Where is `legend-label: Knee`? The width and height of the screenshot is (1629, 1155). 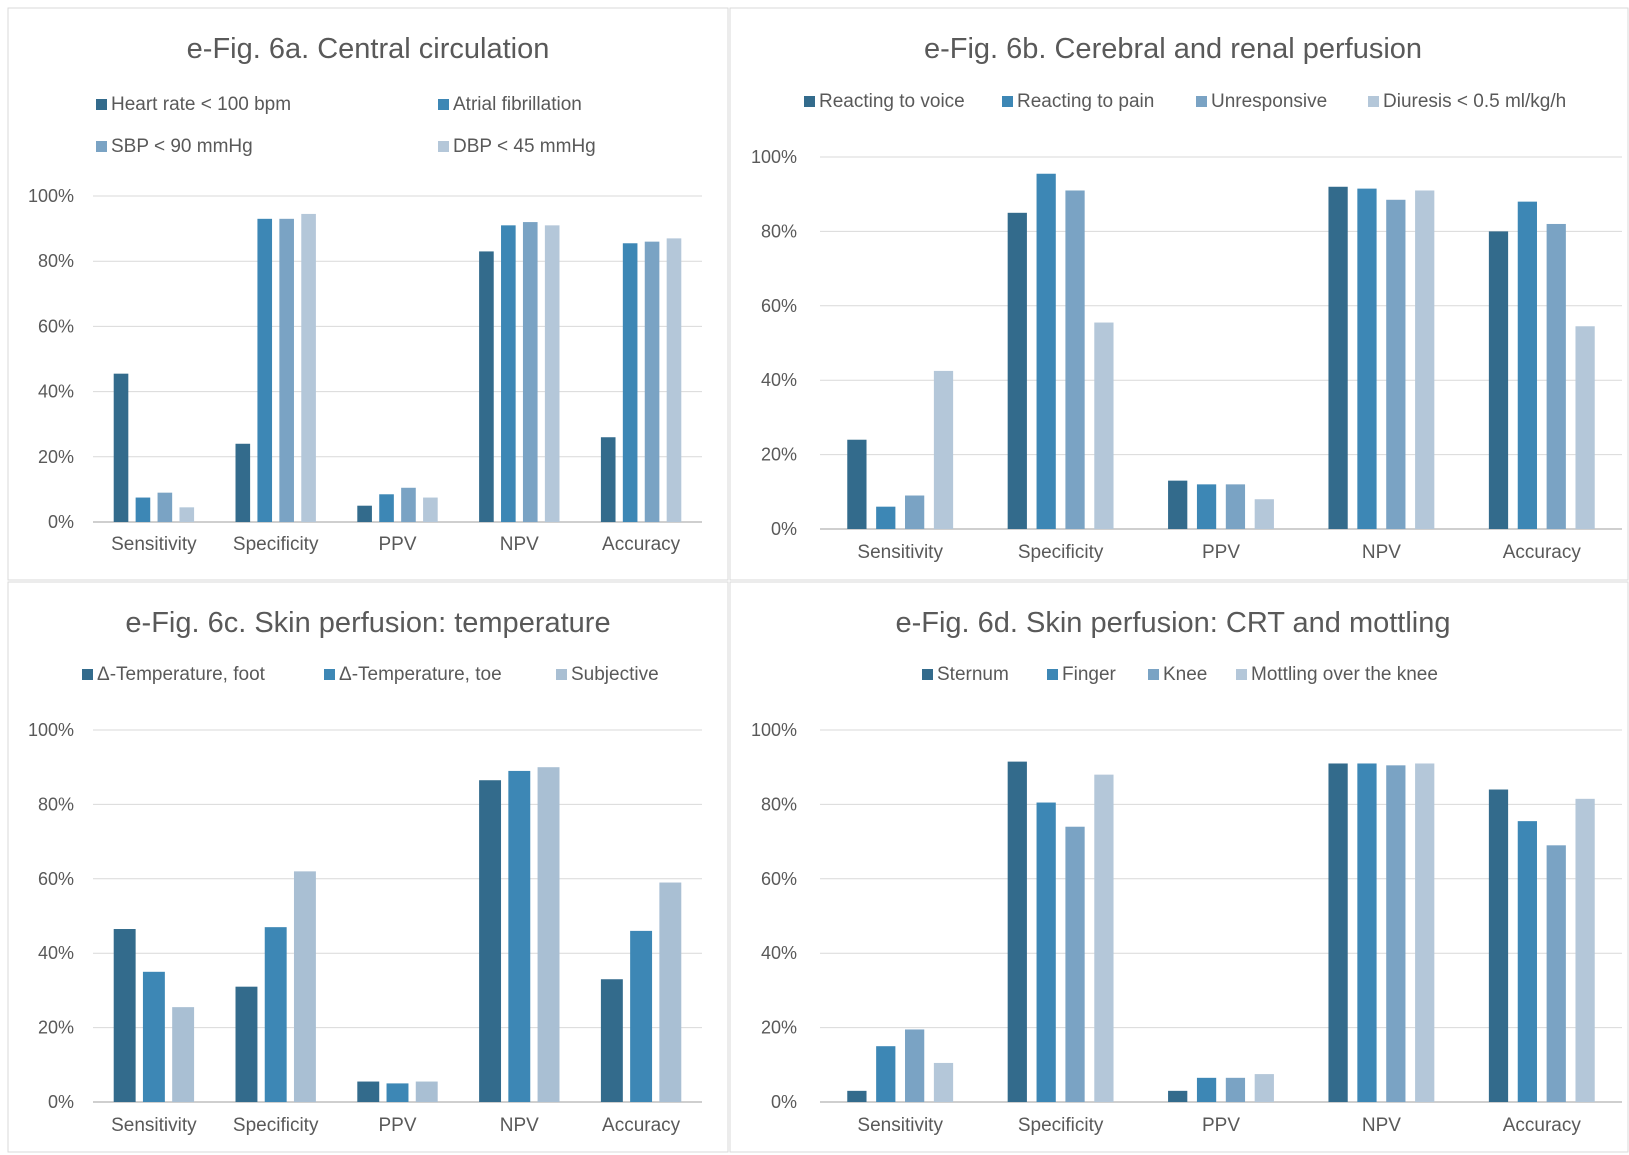
legend-label: Knee is located at coordinates (1185, 674).